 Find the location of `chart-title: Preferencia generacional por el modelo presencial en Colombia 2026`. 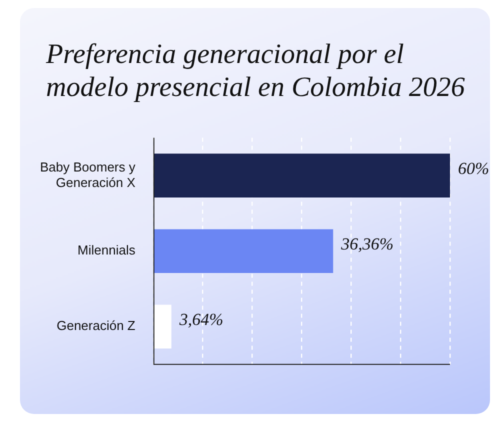

chart-title: Preferencia generacional por el modelo presencial en Colombia 2026 is located at coordinates (256, 71).